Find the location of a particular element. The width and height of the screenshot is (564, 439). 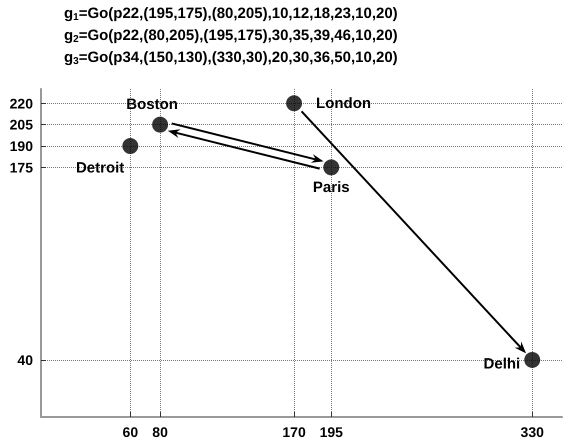

y-tick-label: 40 is located at coordinates (25, 360).